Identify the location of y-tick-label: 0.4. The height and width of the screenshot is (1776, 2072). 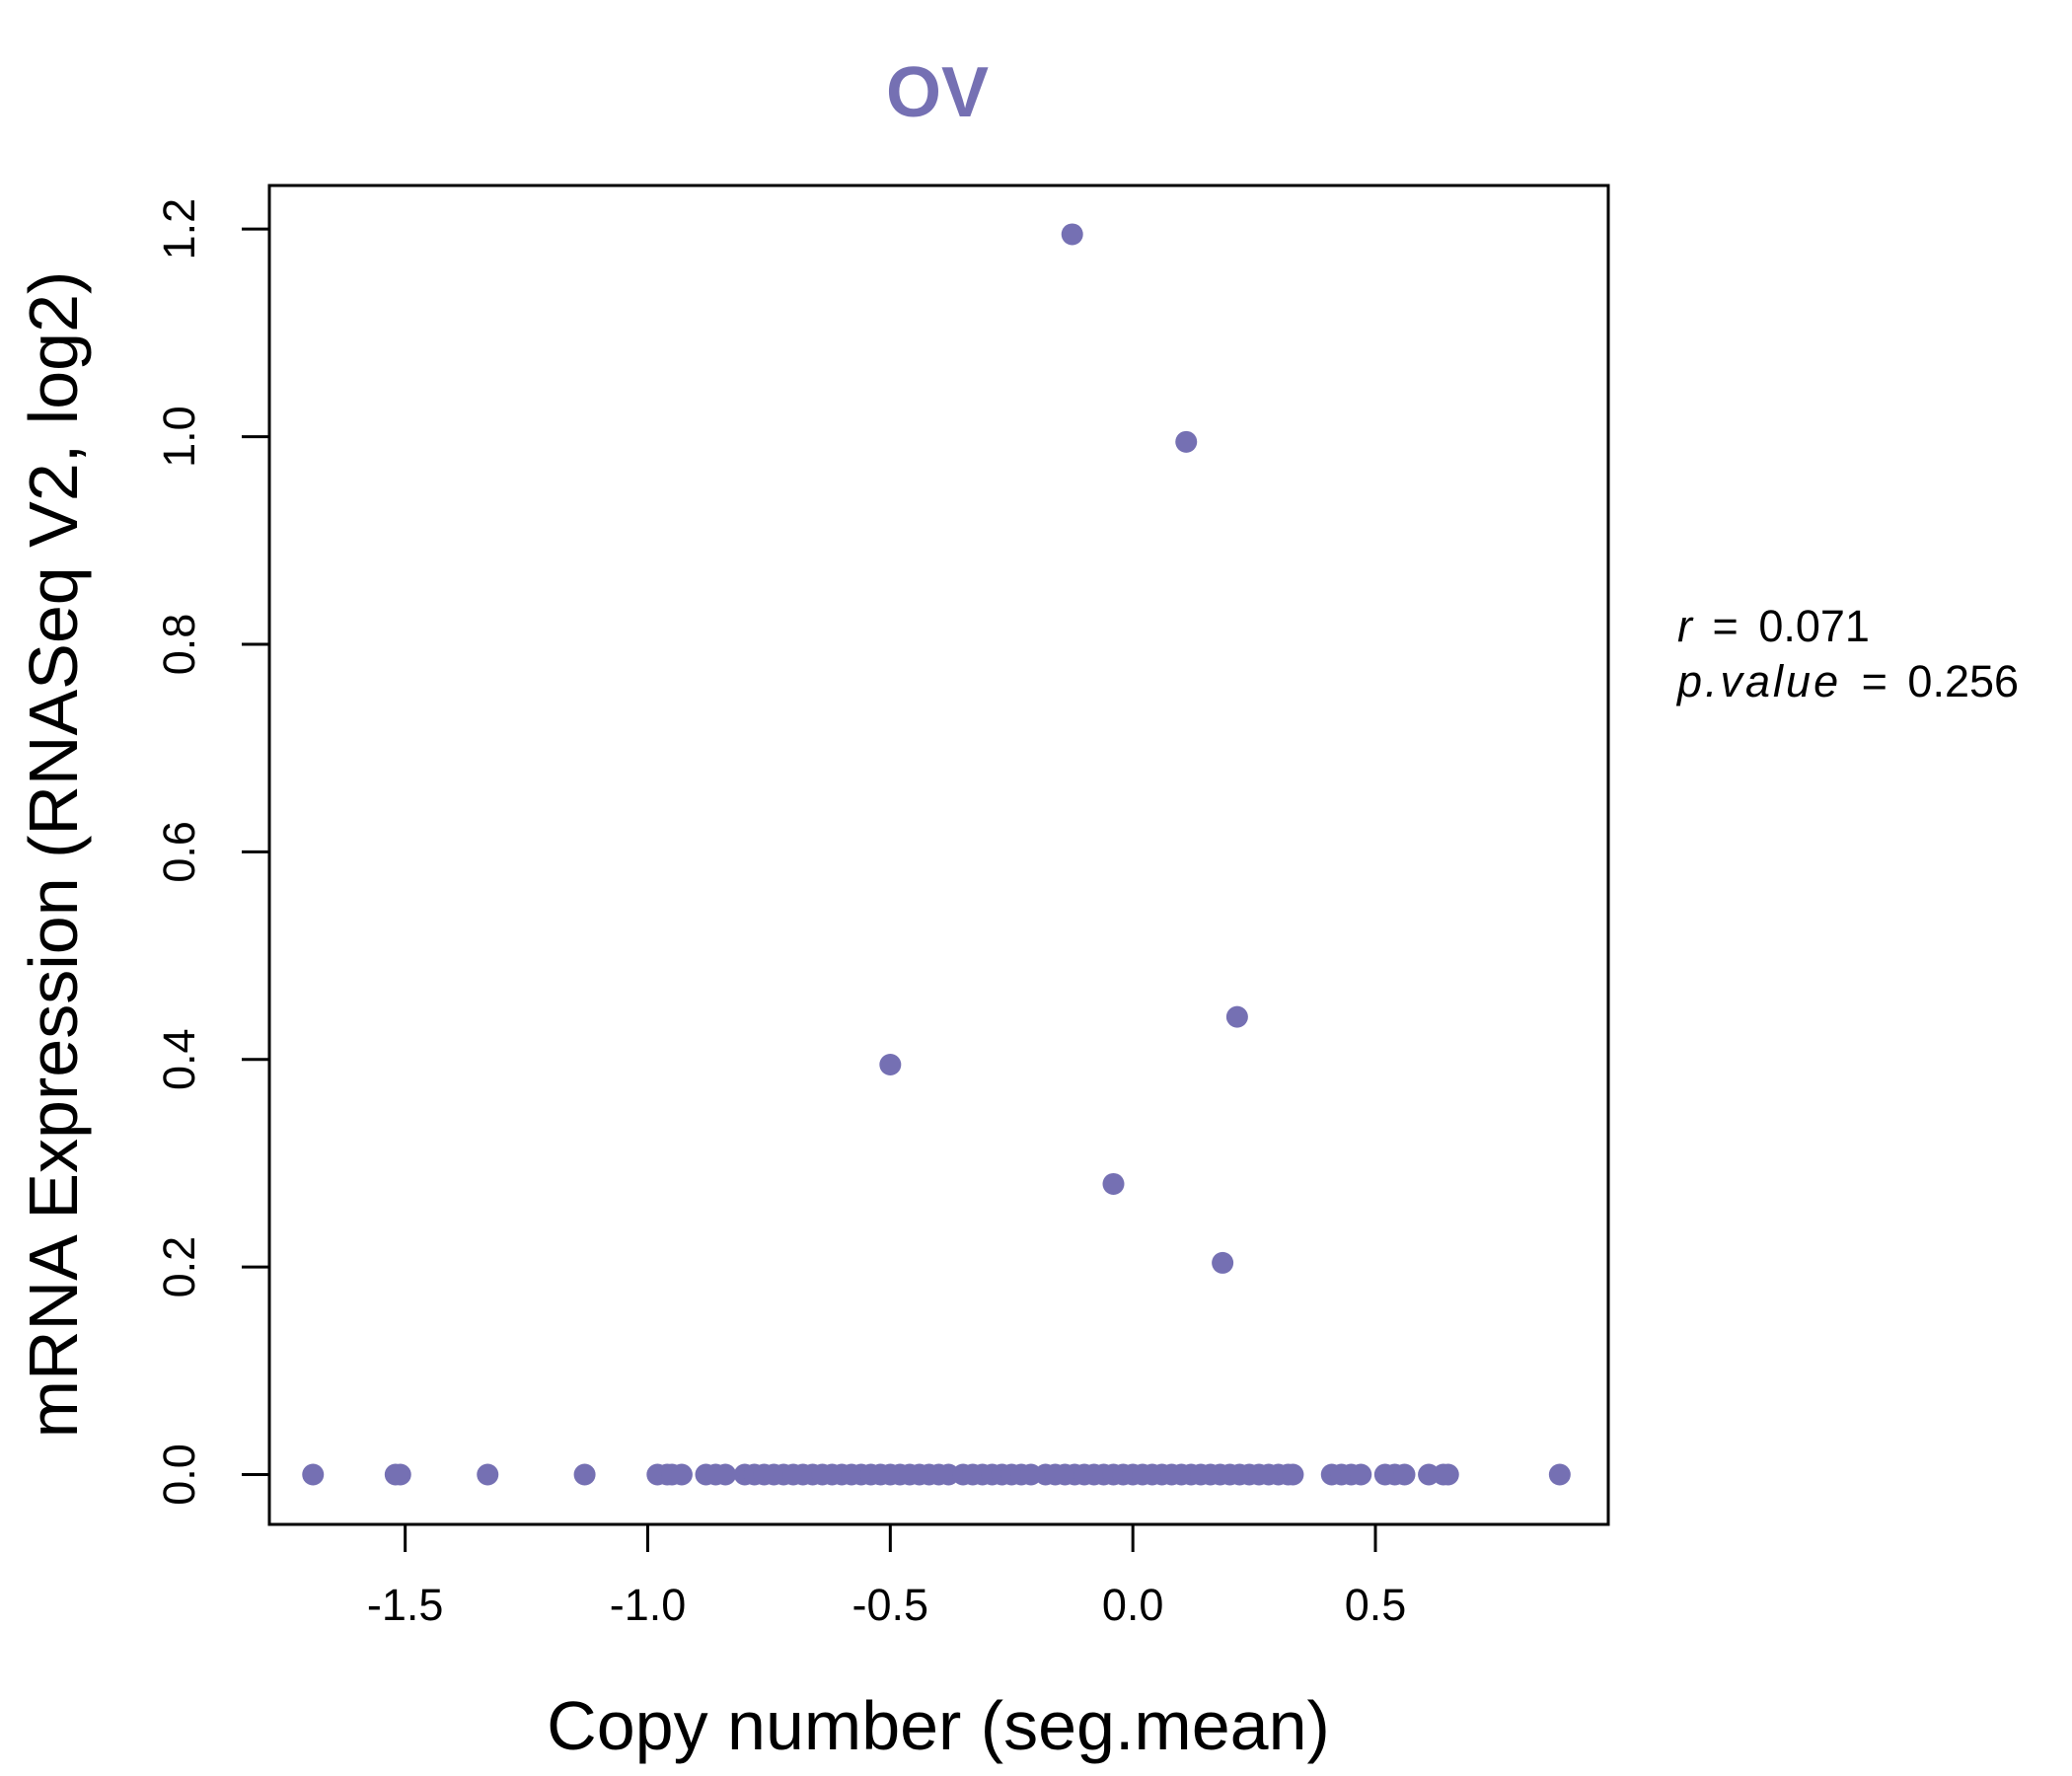
(179, 1059).